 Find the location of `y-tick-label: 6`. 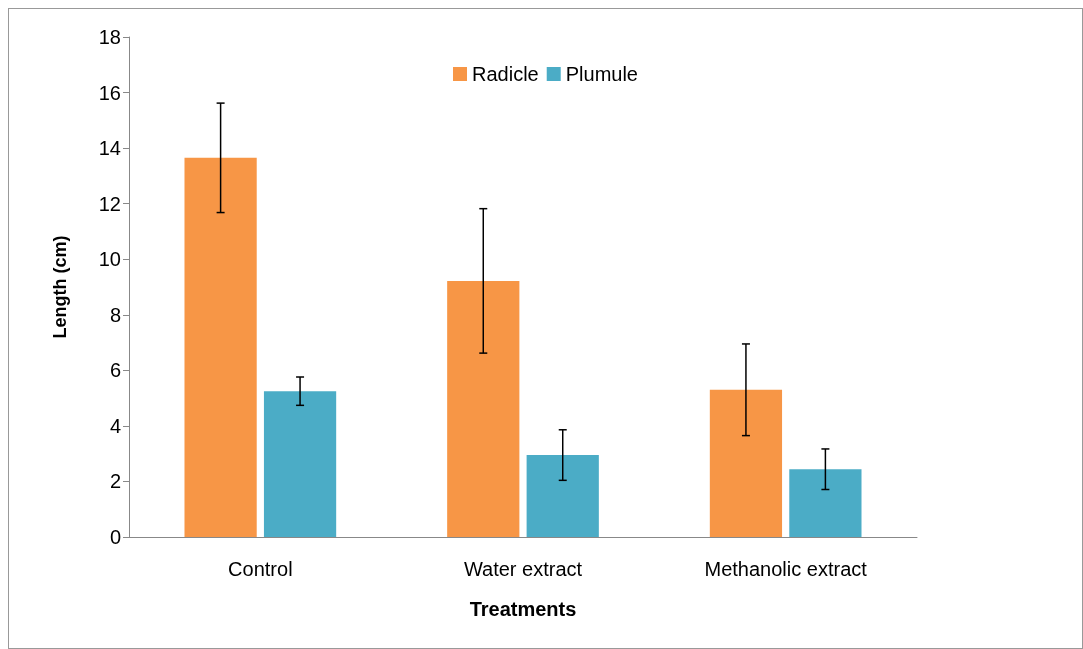

y-tick-label: 6 is located at coordinates (115, 370).